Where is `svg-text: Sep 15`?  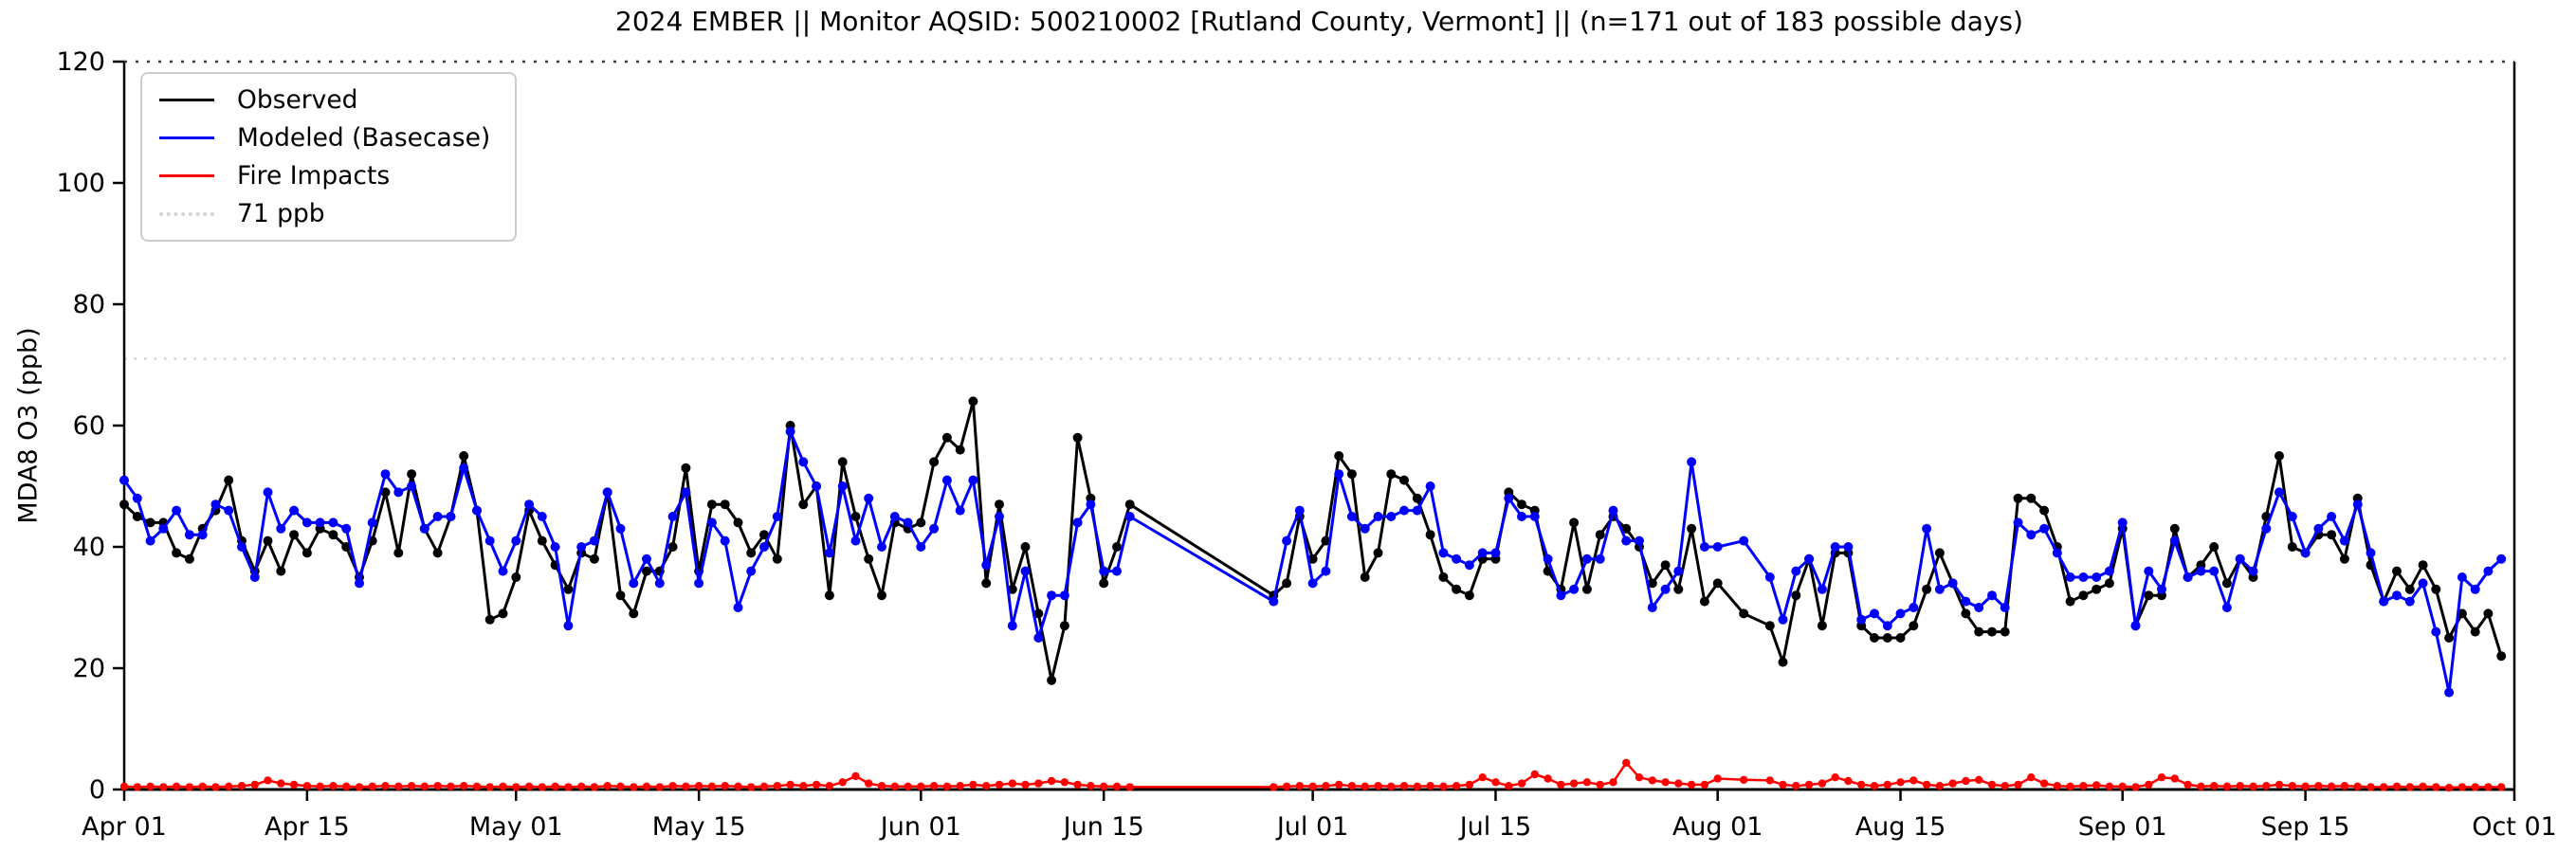 svg-text: Sep 15 is located at coordinates (2305, 827).